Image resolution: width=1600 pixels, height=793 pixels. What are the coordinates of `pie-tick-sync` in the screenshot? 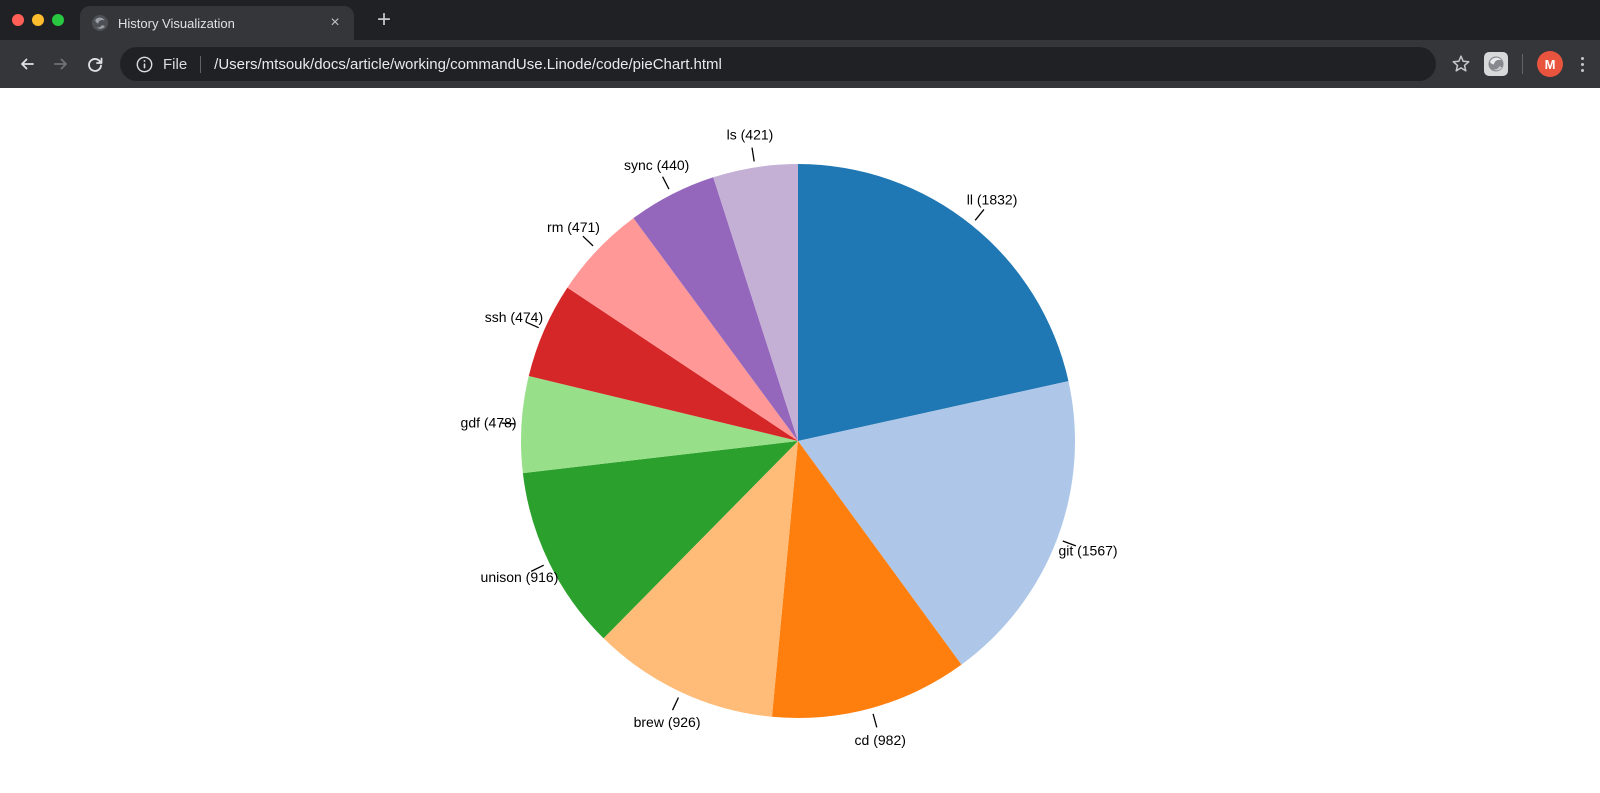 It's located at (666, 183).